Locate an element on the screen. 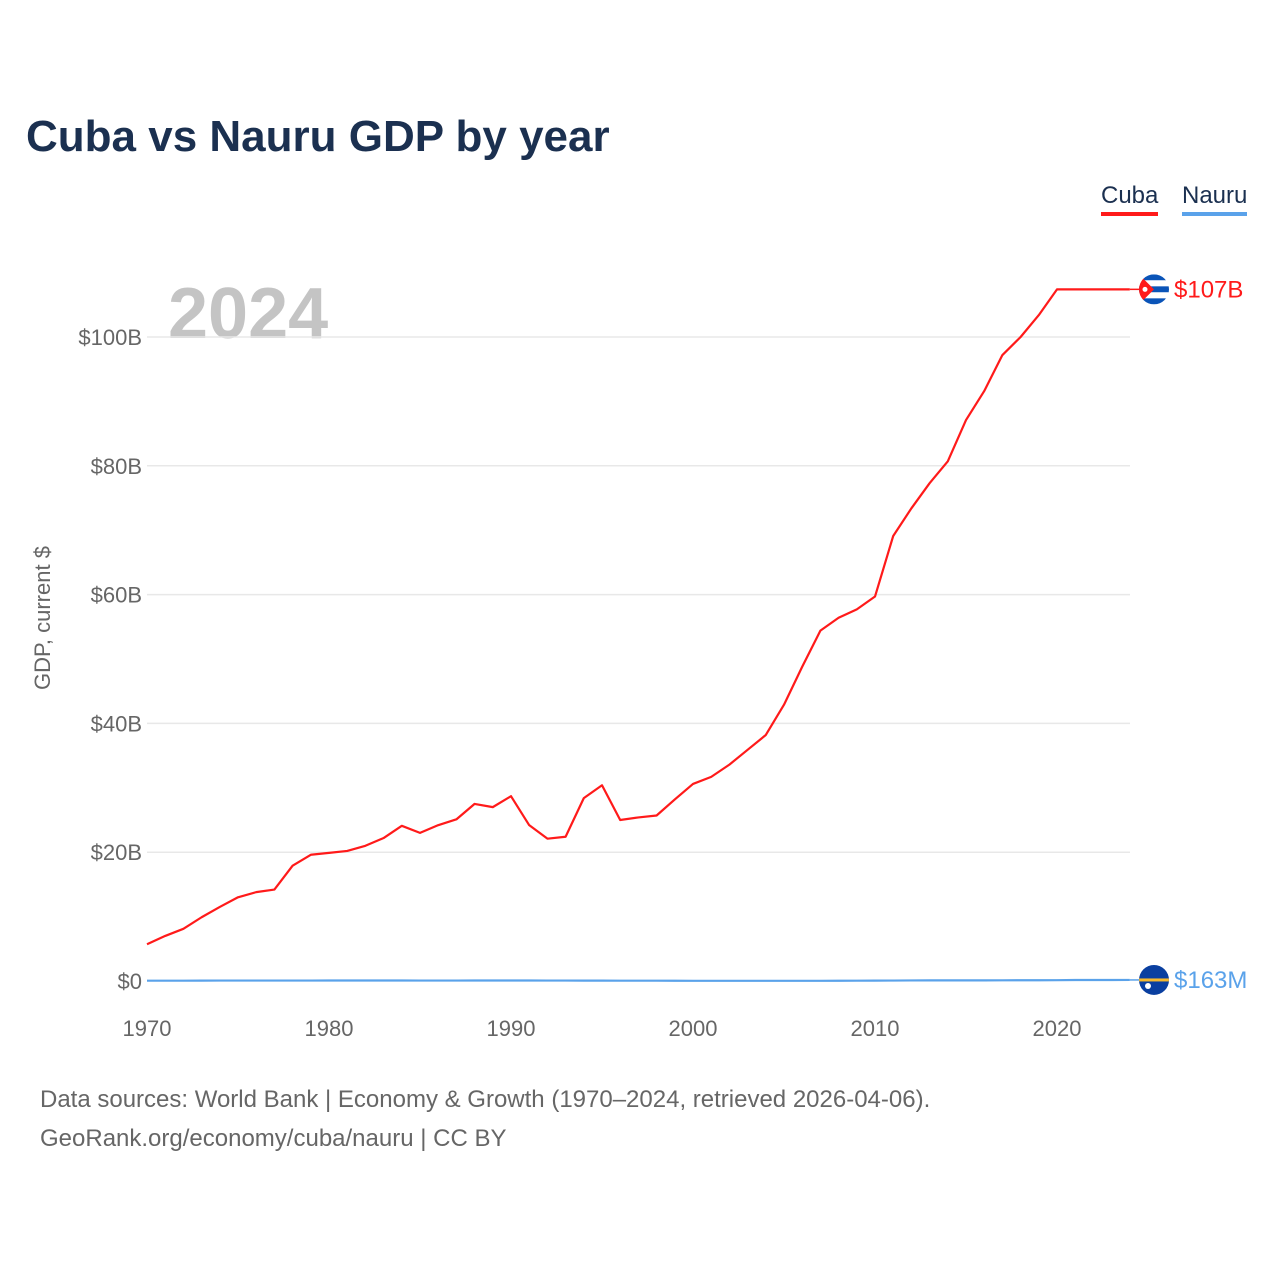  series-line-nauru is located at coordinates (638, 980).